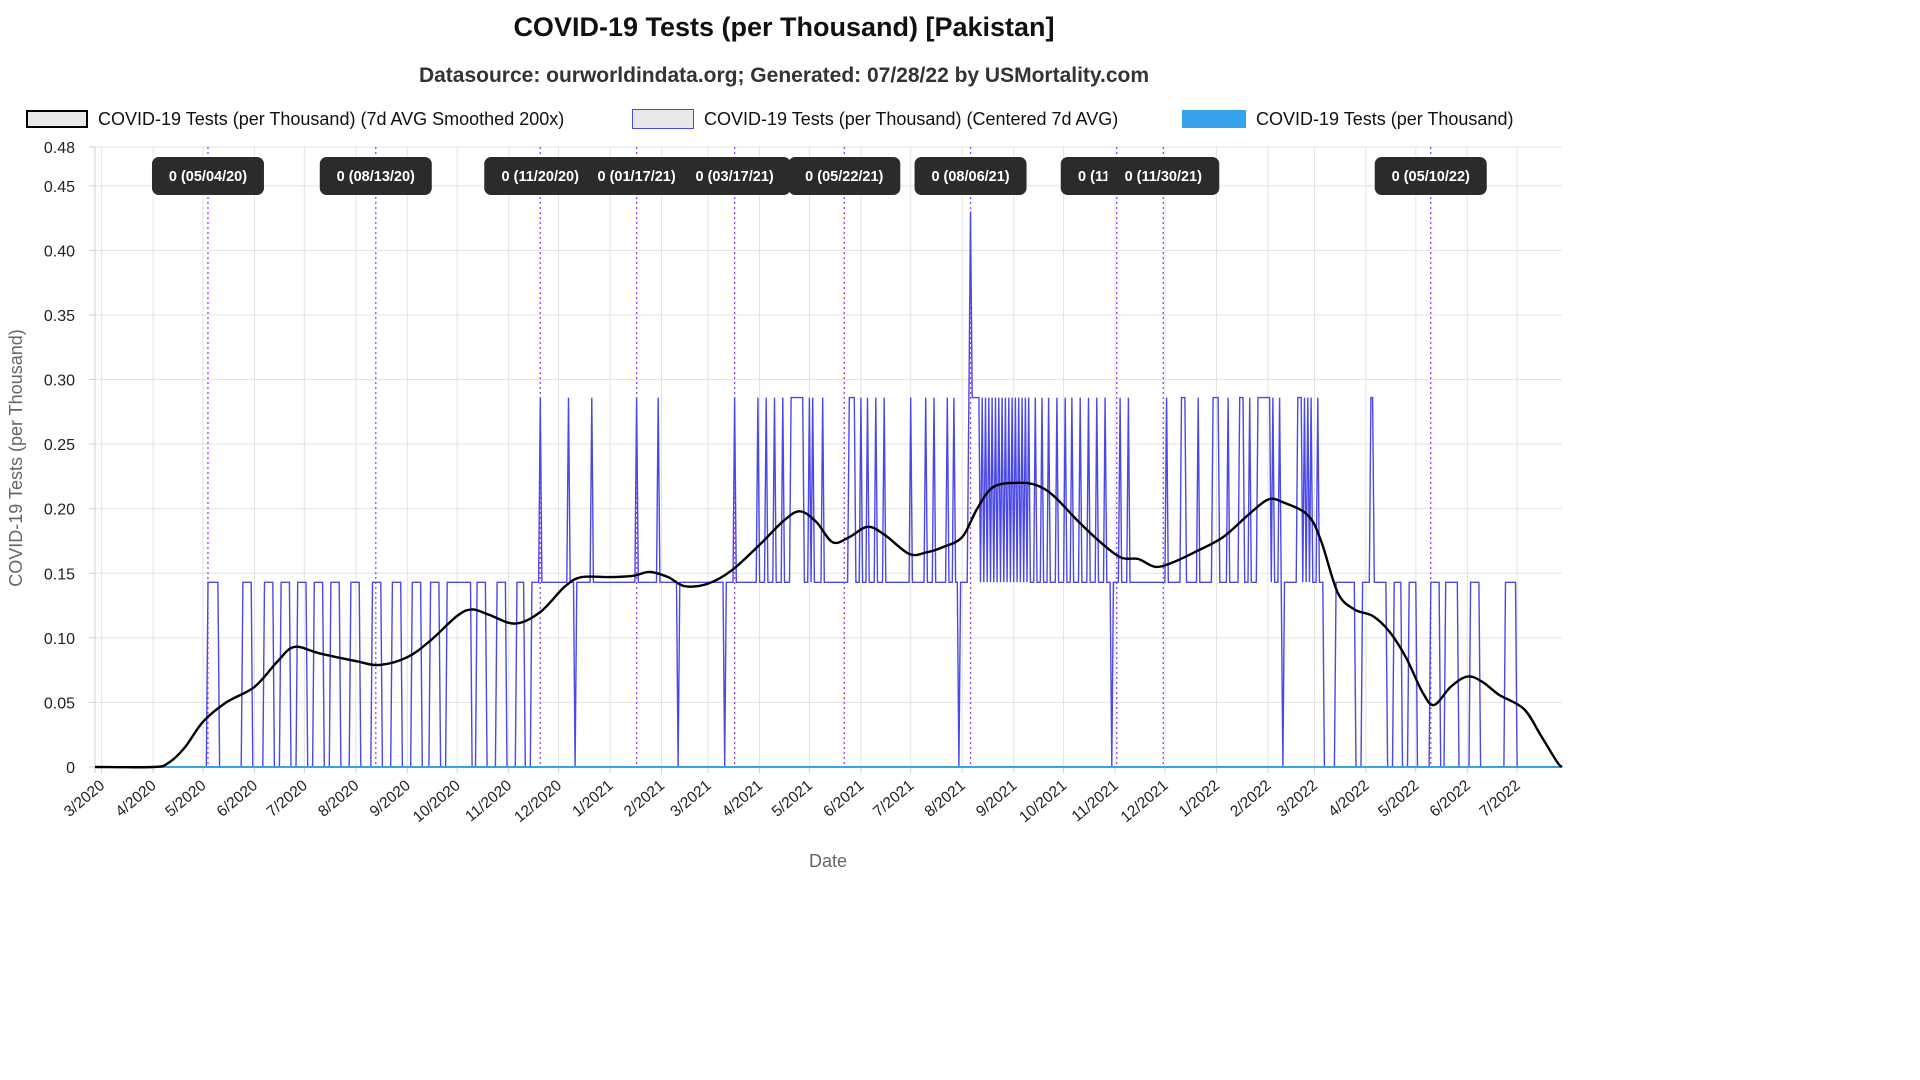 Image resolution: width=1920 pixels, height=1080 pixels. What do you see at coordinates (238, 799) in the screenshot?
I see `x-tick-label: 6/2020` at bounding box center [238, 799].